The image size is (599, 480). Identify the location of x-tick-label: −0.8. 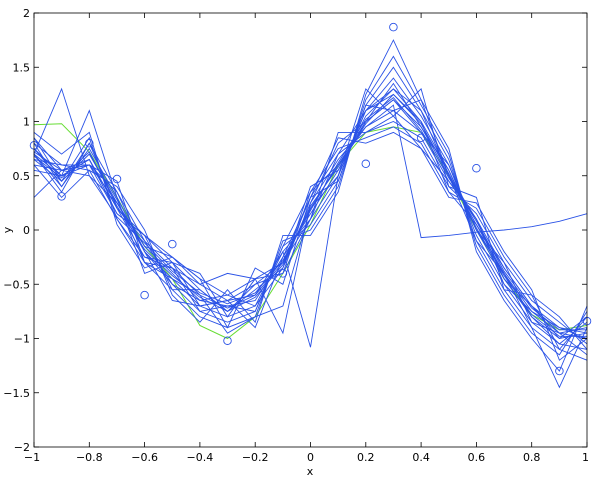
(89, 457).